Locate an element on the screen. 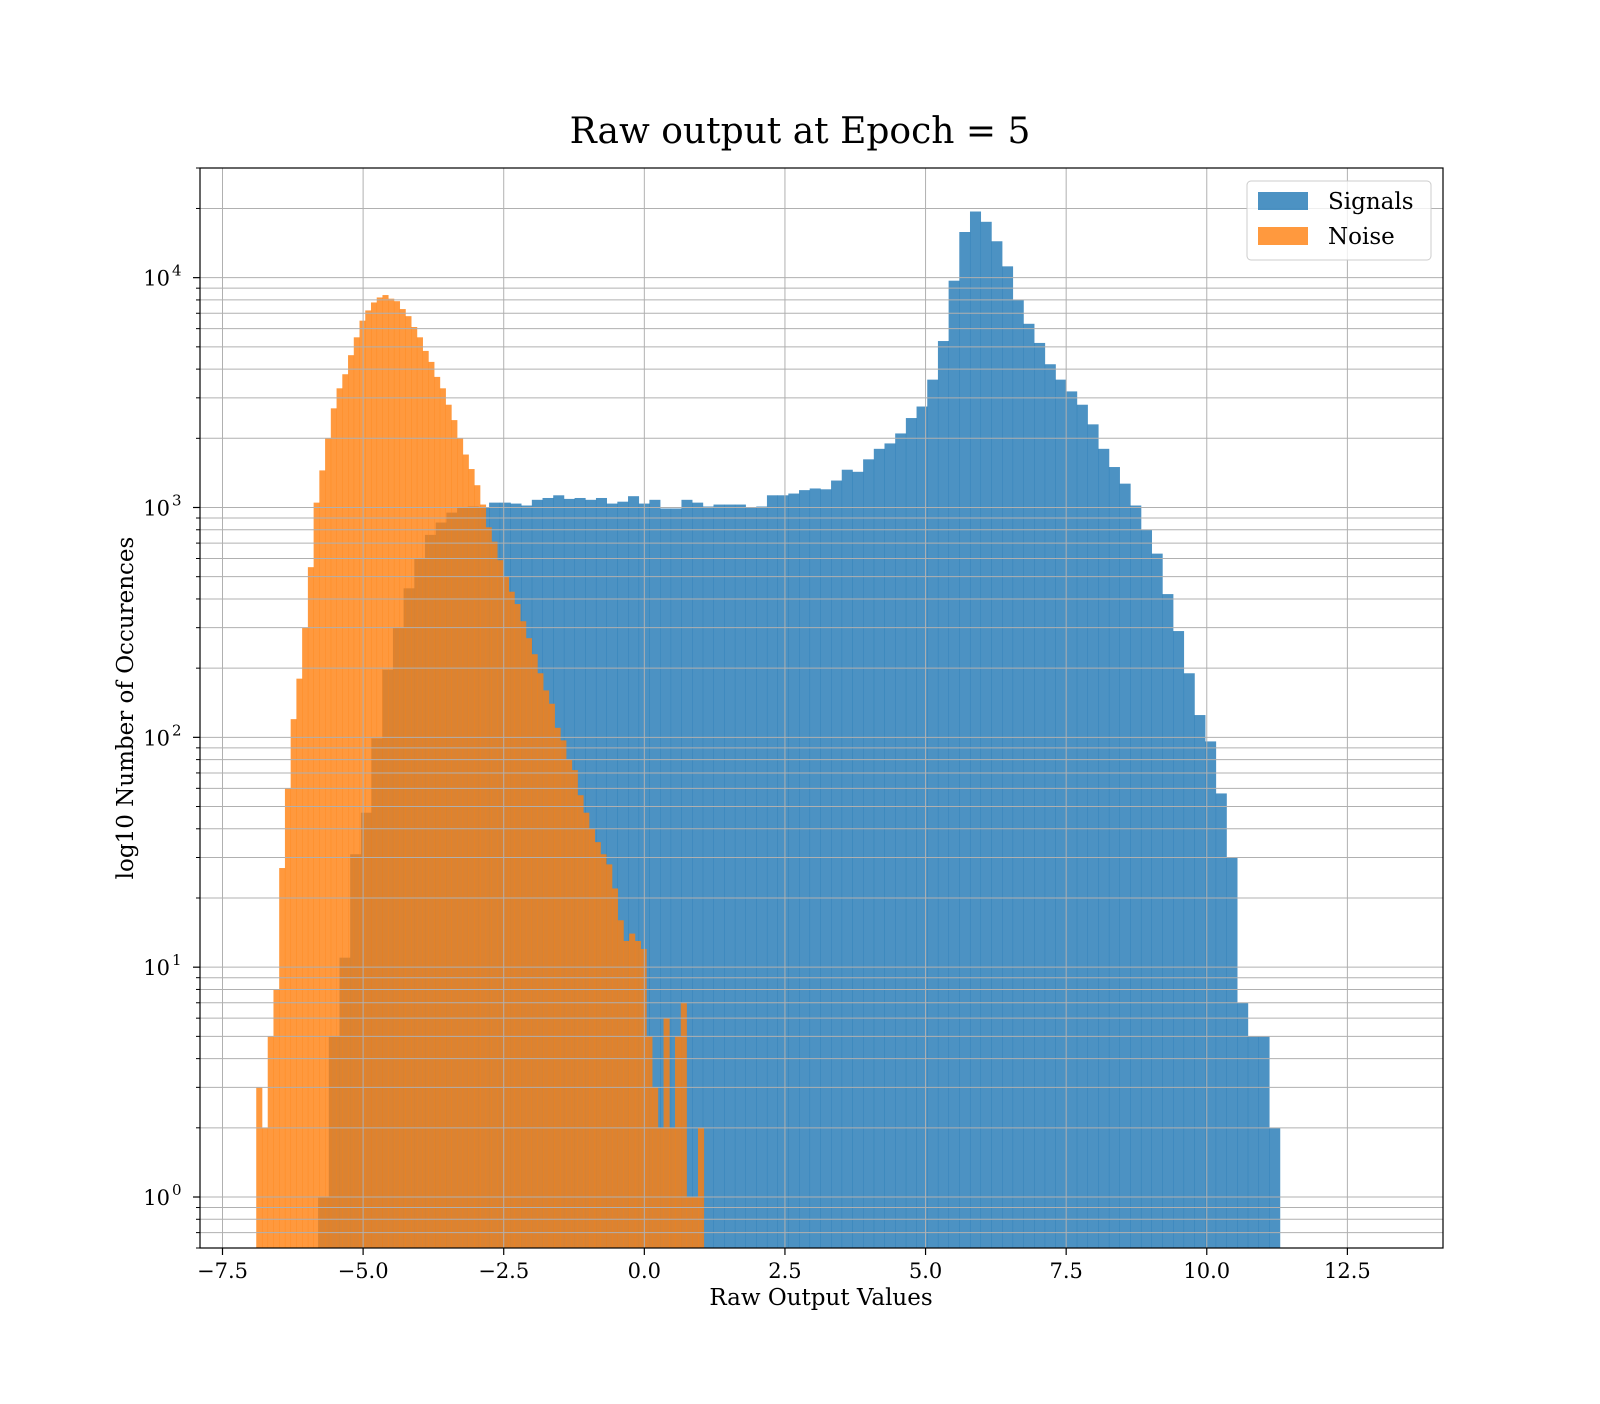 The height and width of the screenshot is (1404, 1600). x-tick-label: 5.0 is located at coordinates (925, 1271).